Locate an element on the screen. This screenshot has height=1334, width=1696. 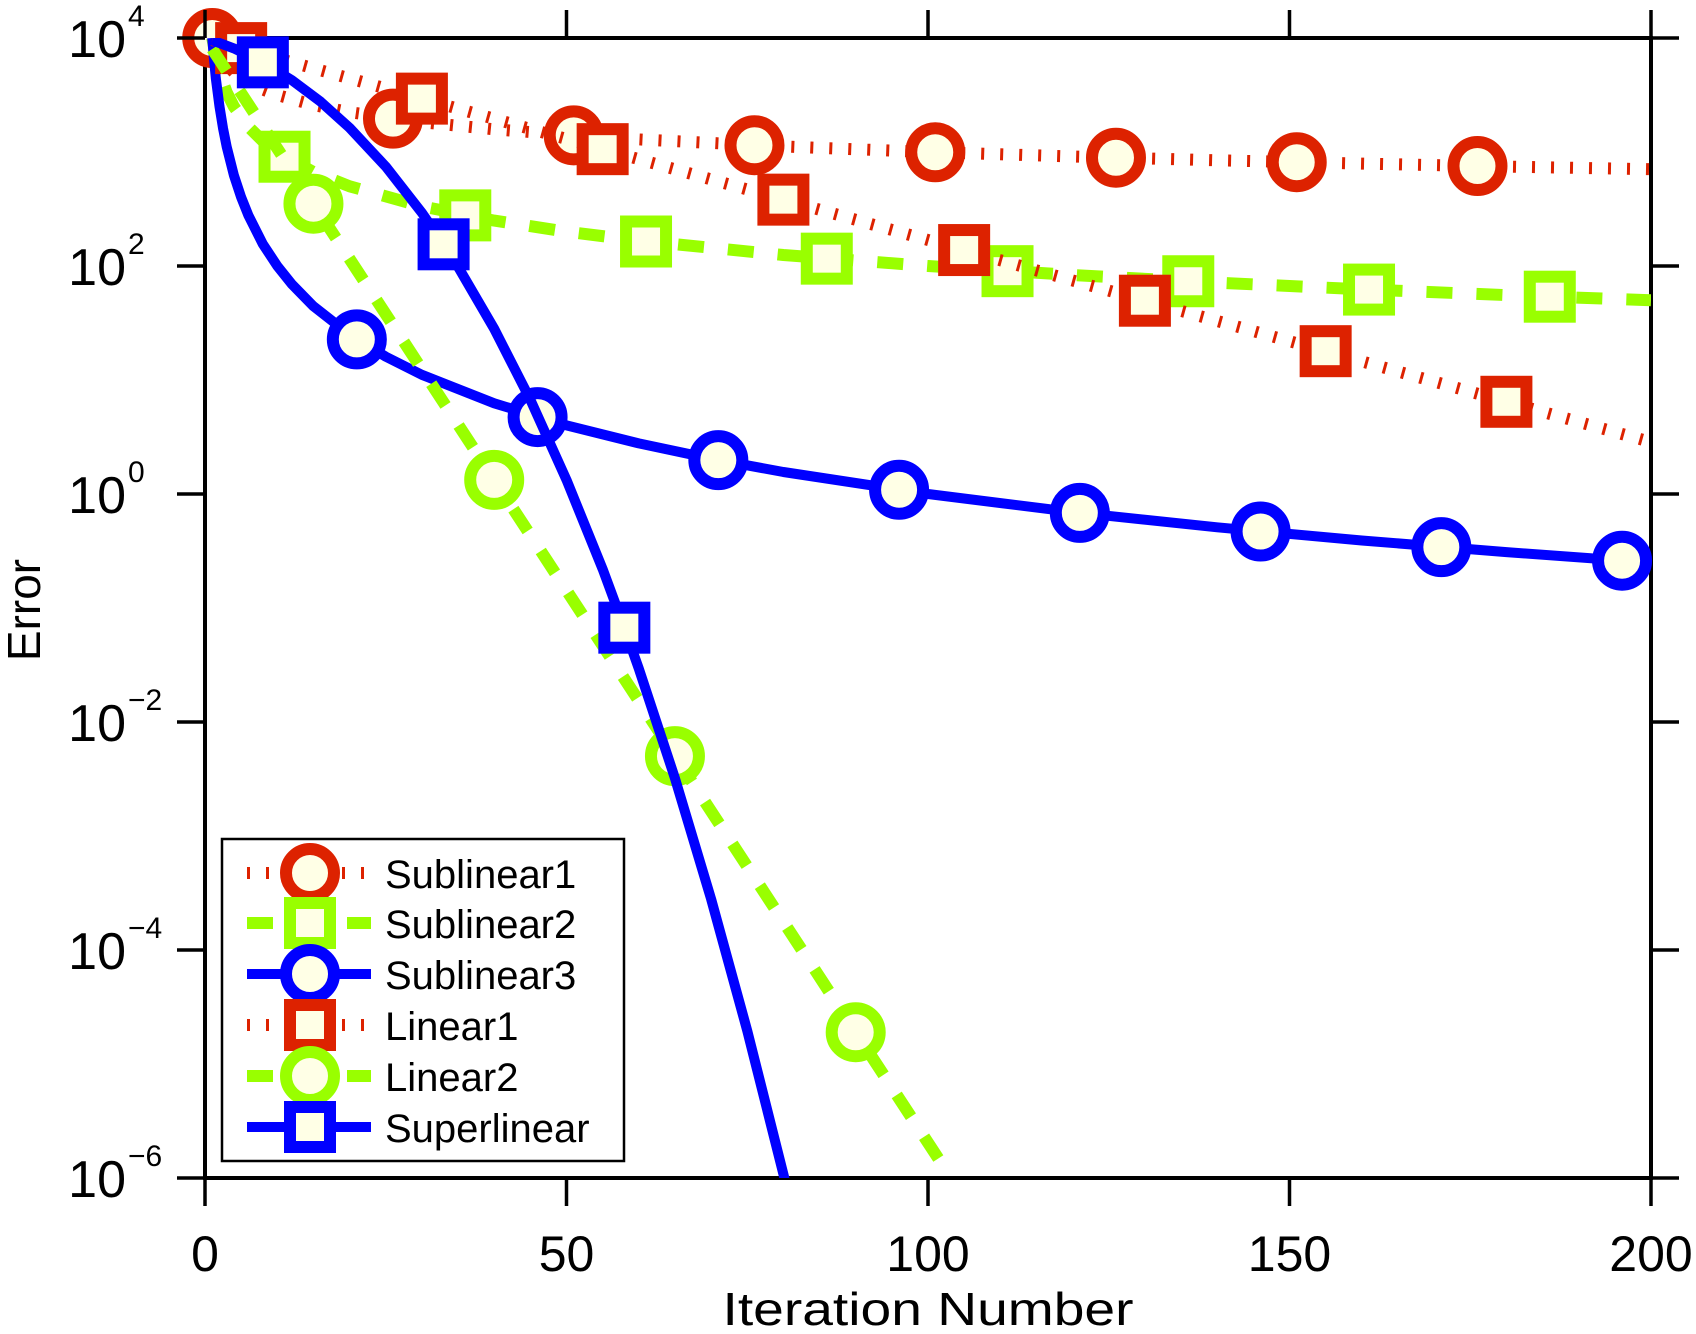
x-tick-label: 100 is located at coordinates (927, 1254).